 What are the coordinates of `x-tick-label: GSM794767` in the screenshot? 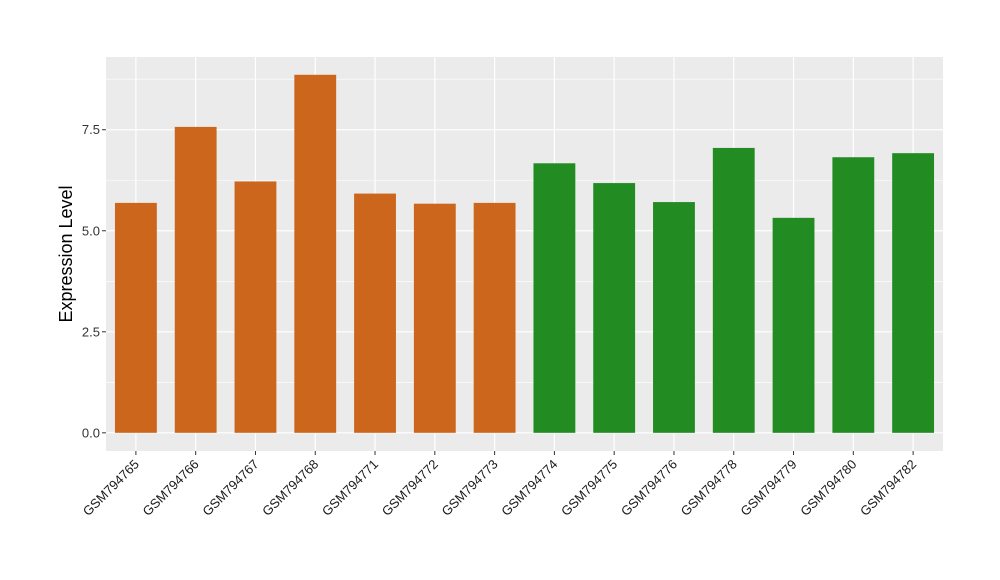 It's located at (230, 488).